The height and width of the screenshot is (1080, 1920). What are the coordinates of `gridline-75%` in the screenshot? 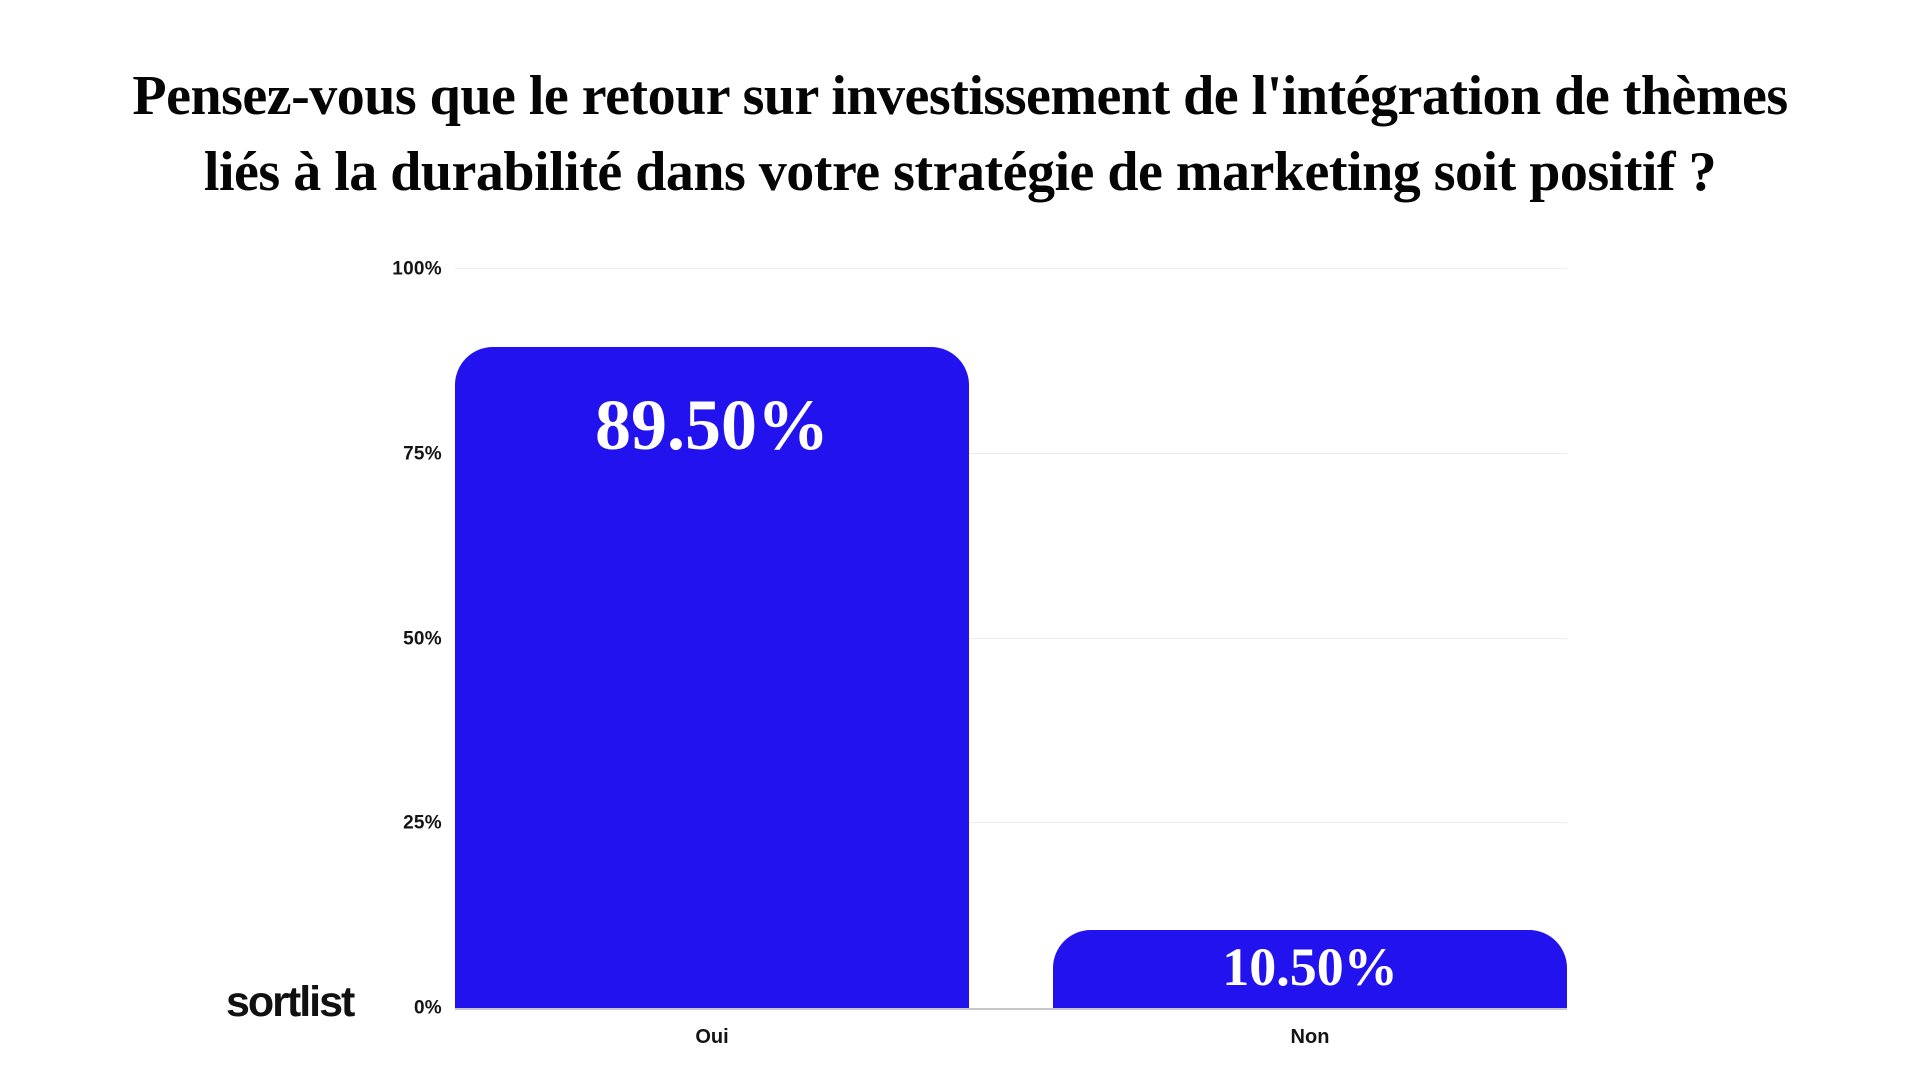 It's located at (1011, 453).